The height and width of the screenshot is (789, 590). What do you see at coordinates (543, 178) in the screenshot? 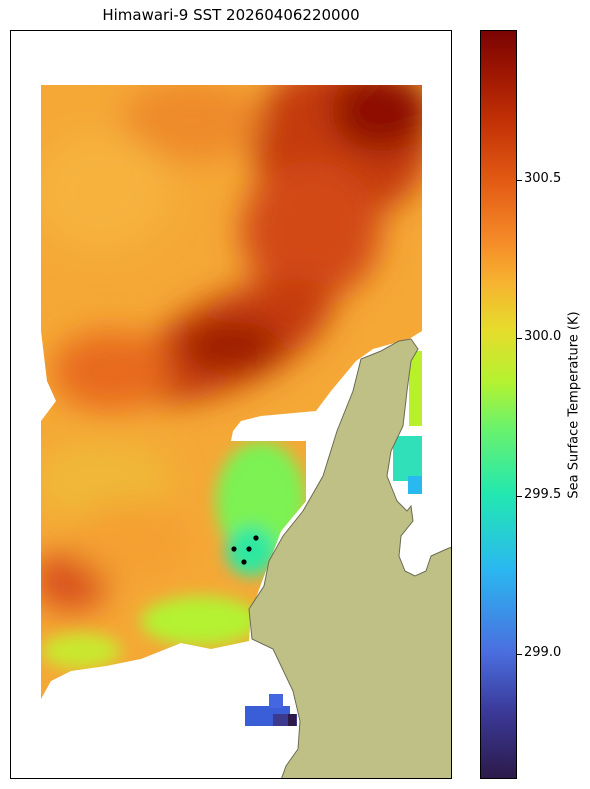
I see `colorbar-tick-label: 300.5` at bounding box center [543, 178].